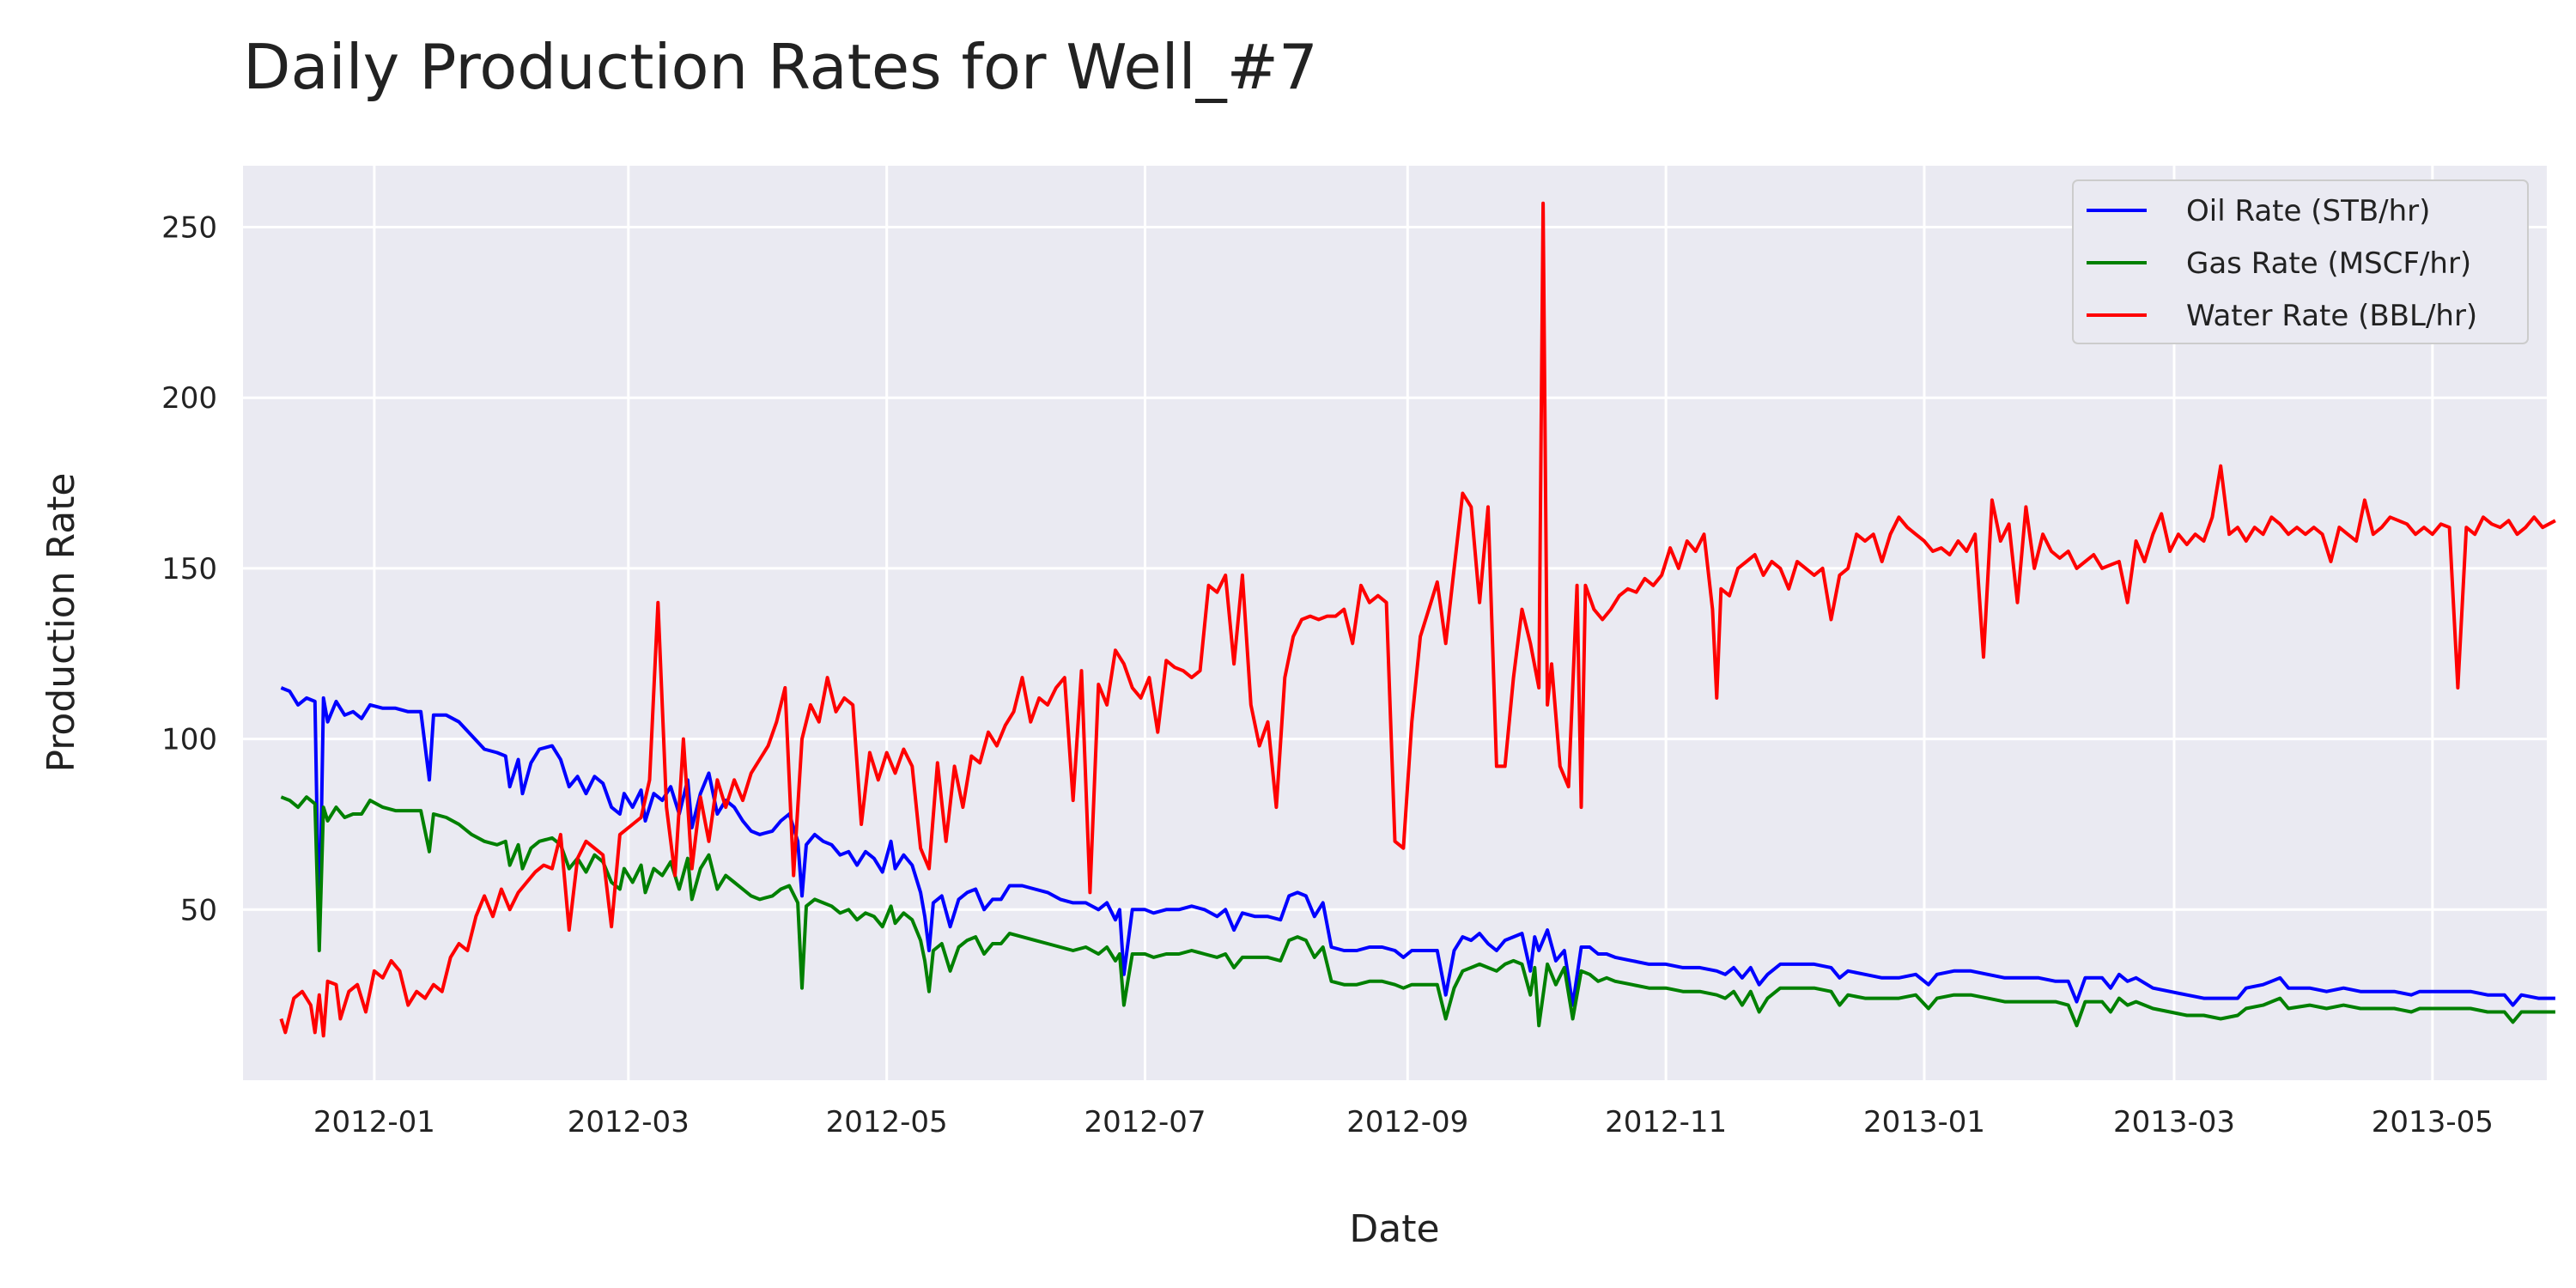  Describe the element at coordinates (1407, 1122) in the screenshot. I see `x-tick-label: 2012-09` at that location.